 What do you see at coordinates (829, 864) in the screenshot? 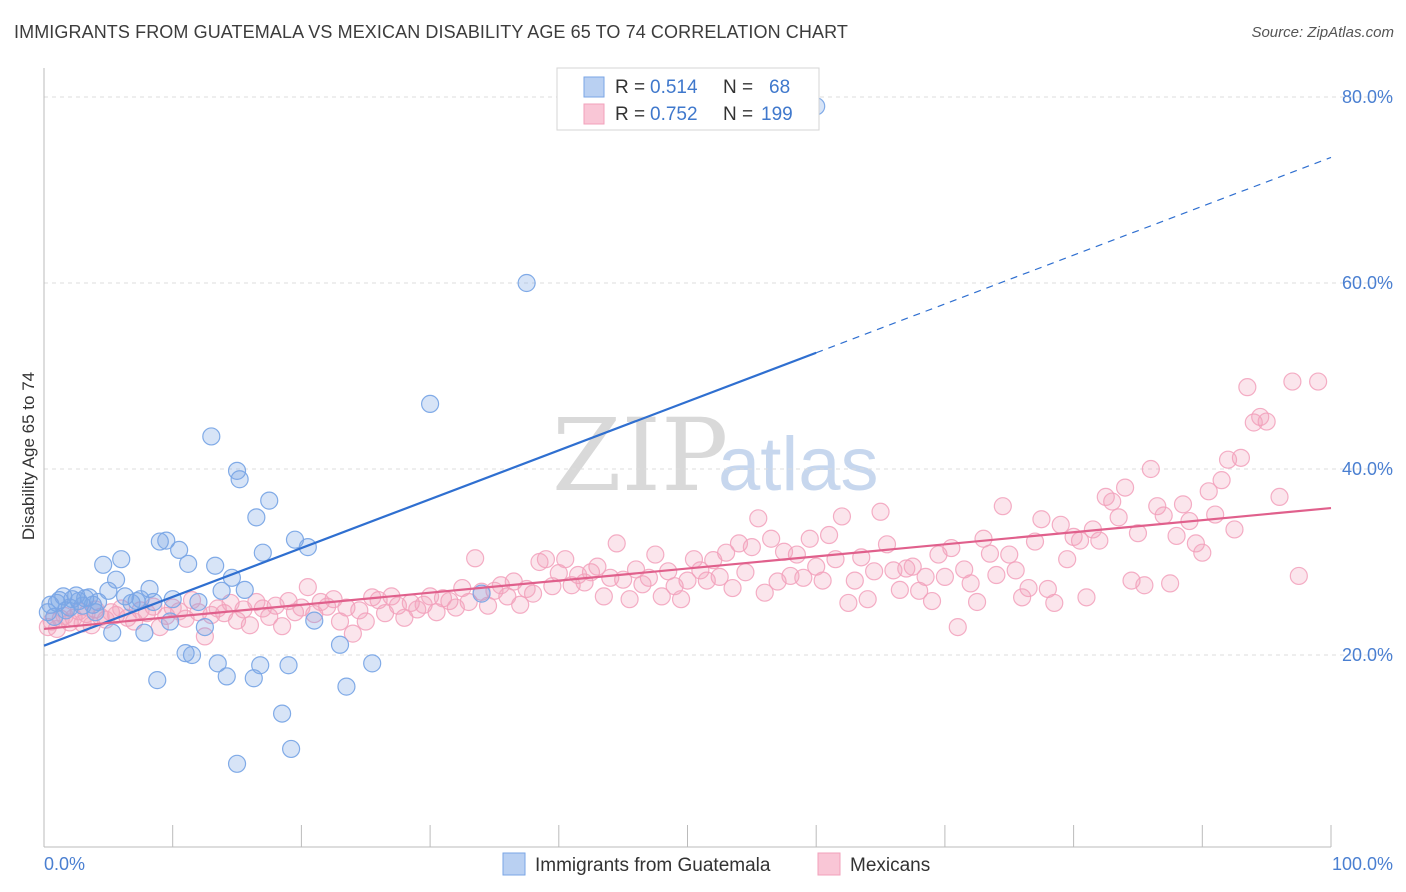
I see `bottom-legend-swatch-mexicans` at bounding box center [829, 864].